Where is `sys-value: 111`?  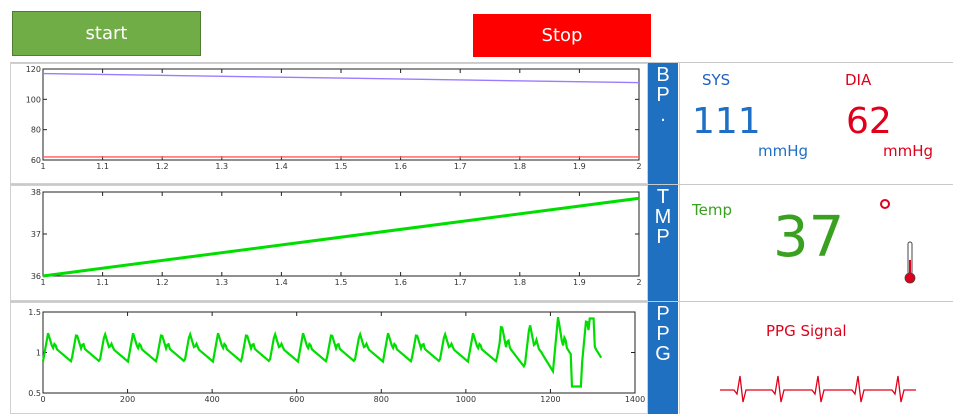
sys-value: 111 is located at coordinates (726, 121).